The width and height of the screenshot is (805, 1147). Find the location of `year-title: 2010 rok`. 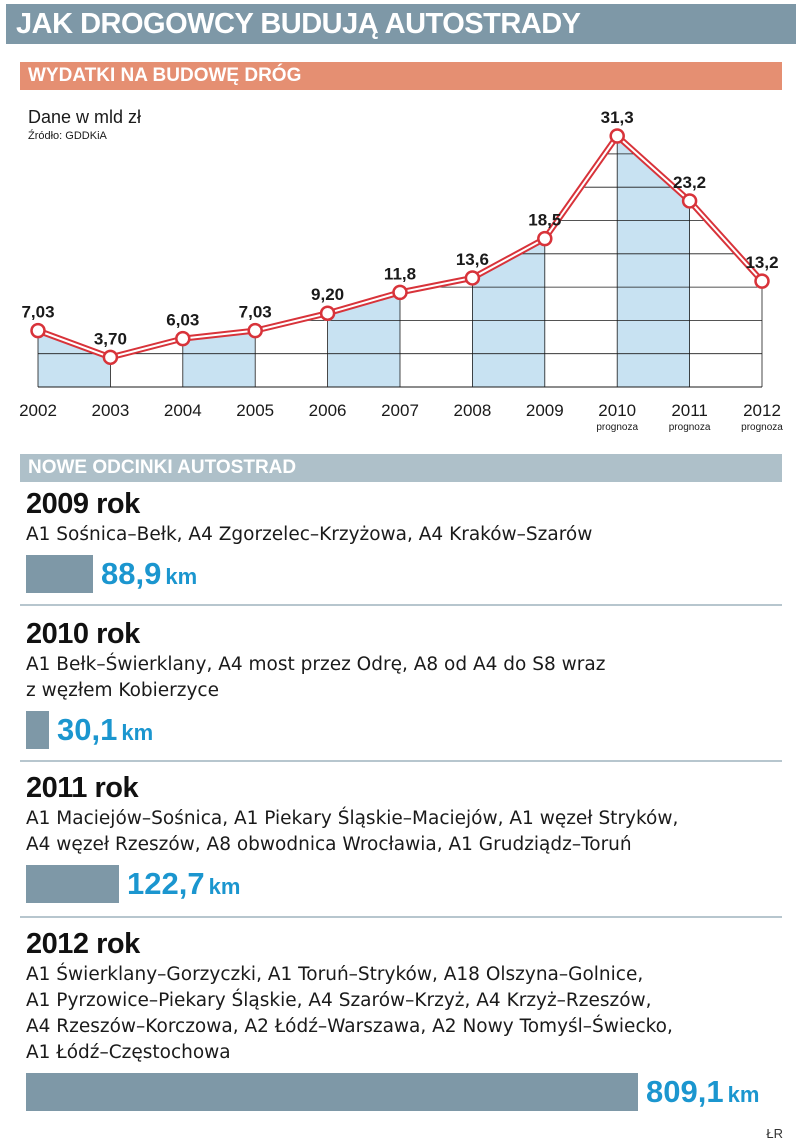

year-title: 2010 rok is located at coordinates (83, 634).